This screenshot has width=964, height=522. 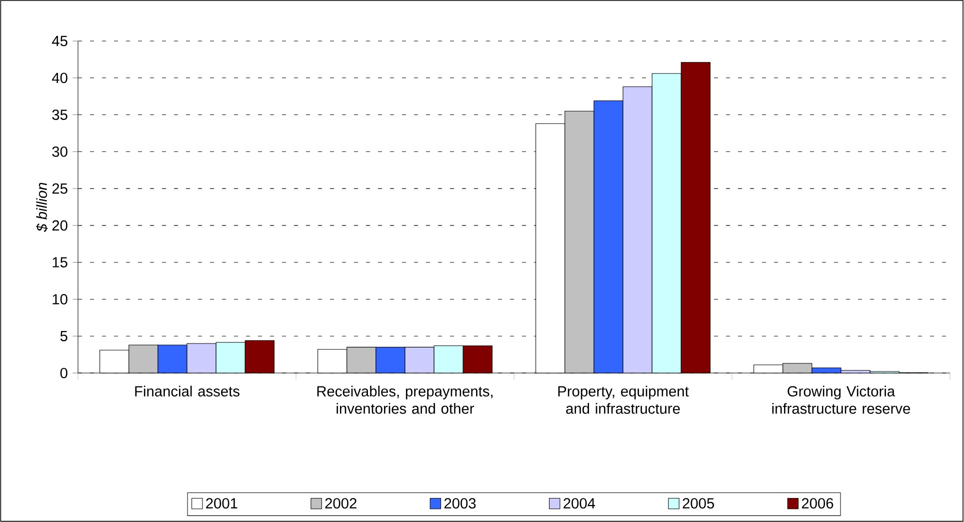 I want to click on y-tick-label: 35, so click(x=60, y=115).